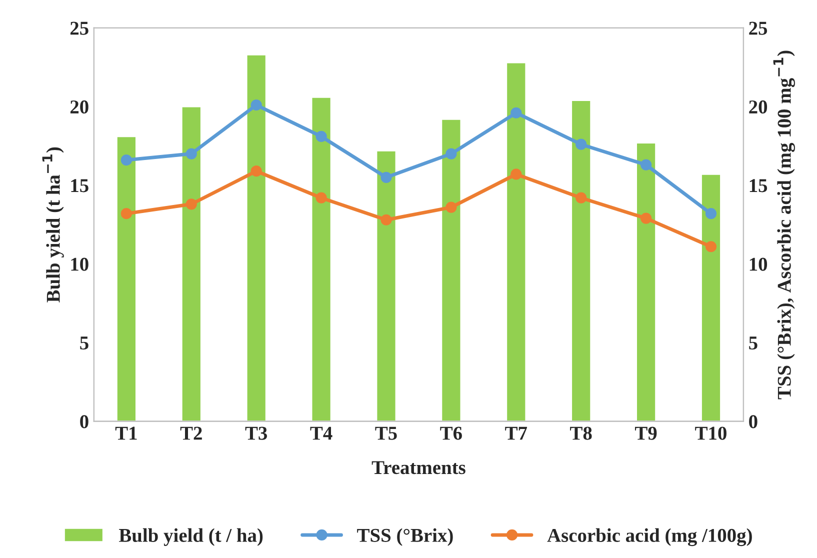 The width and height of the screenshot is (817, 558). Describe the element at coordinates (79, 264) in the screenshot. I see `y-tick-label: 10` at that location.